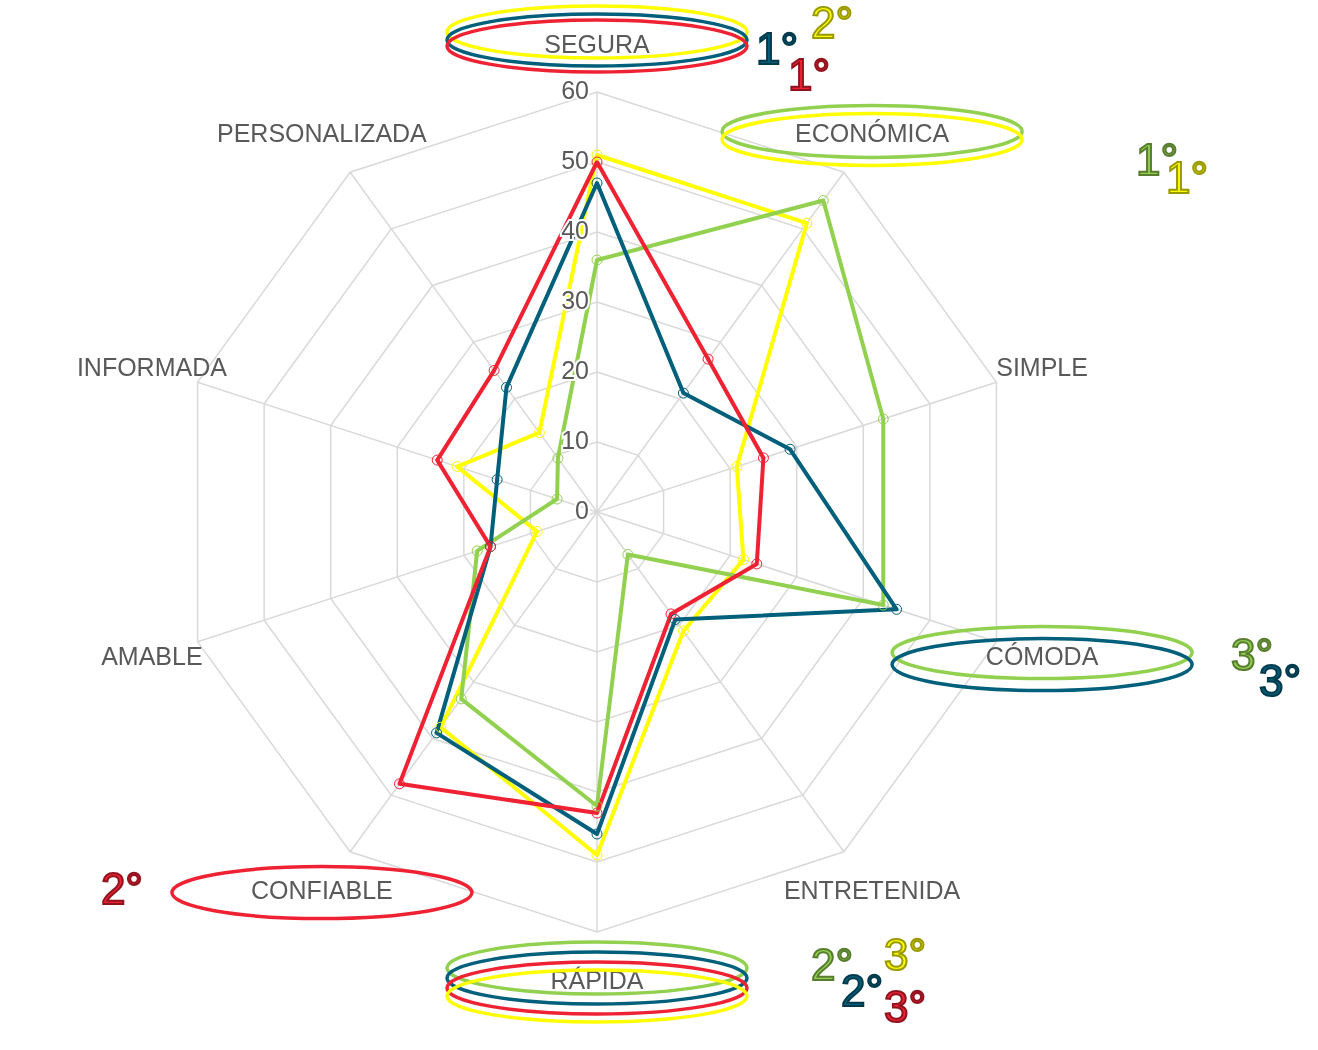  What do you see at coordinates (582, 509) in the screenshot?
I see `y-tick-label: 0` at bounding box center [582, 509].